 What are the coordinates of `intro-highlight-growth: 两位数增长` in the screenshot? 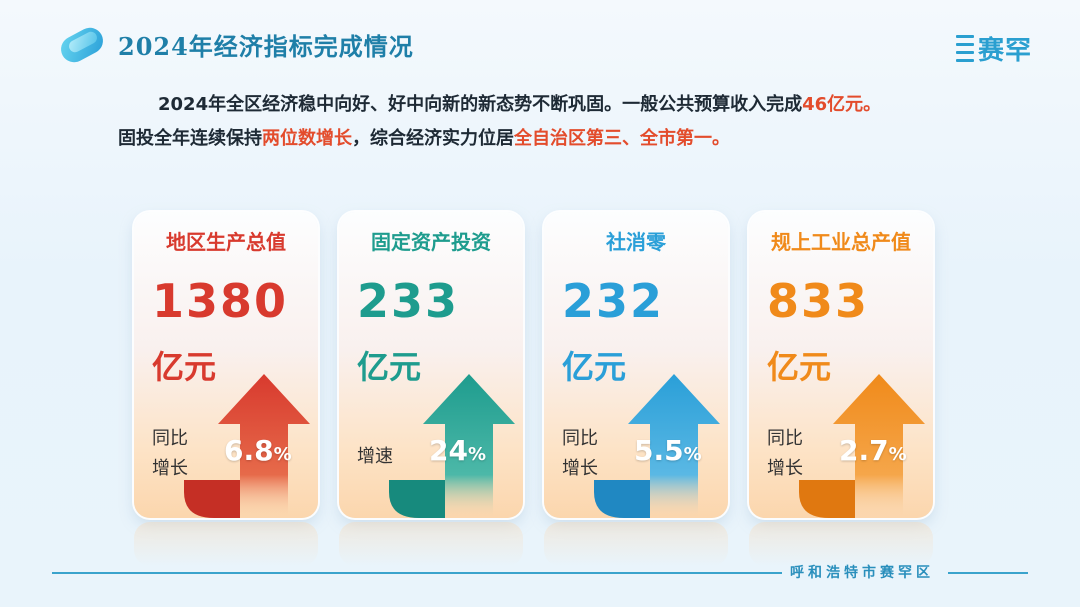 It's located at (307, 138).